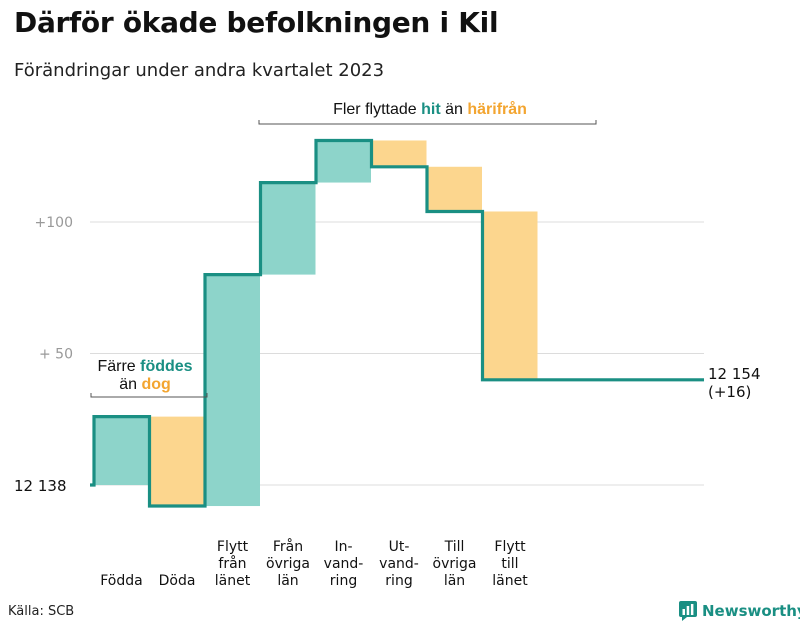 Image resolution: width=800 pixels, height=625 pixels. Describe the element at coordinates (427, 122) in the screenshot. I see `migration-bracket` at that location.